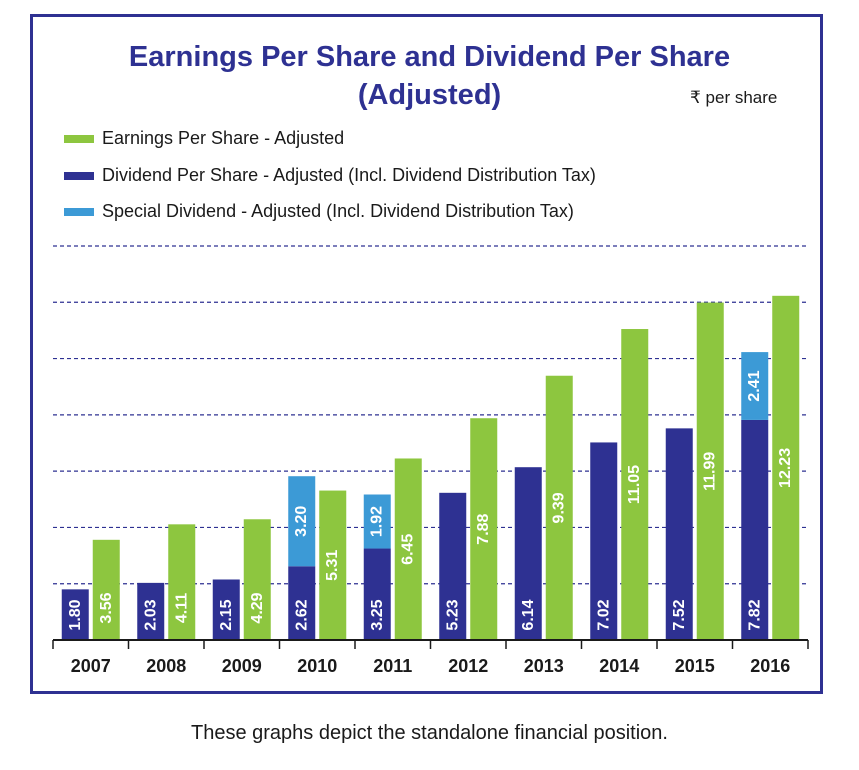 Image resolution: width=859 pixels, height=770 pixels. Describe the element at coordinates (392, 666) in the screenshot. I see `x-tick-label: 2011` at that location.